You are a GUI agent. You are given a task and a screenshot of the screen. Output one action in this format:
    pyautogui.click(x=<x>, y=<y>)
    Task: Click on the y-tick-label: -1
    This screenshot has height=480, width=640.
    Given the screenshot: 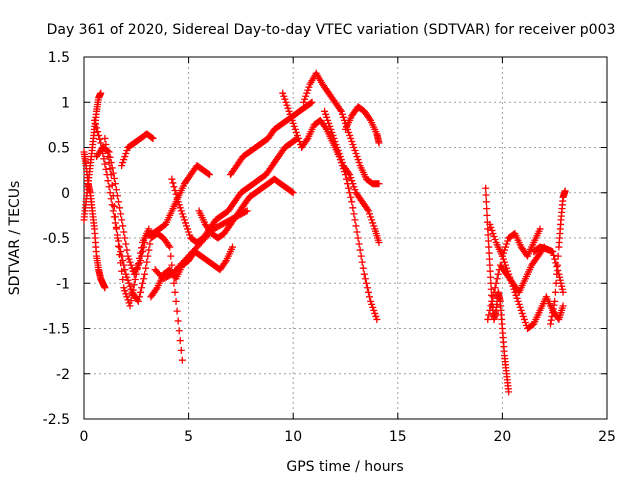 What is the action you would take?
    pyautogui.click(x=63, y=284)
    